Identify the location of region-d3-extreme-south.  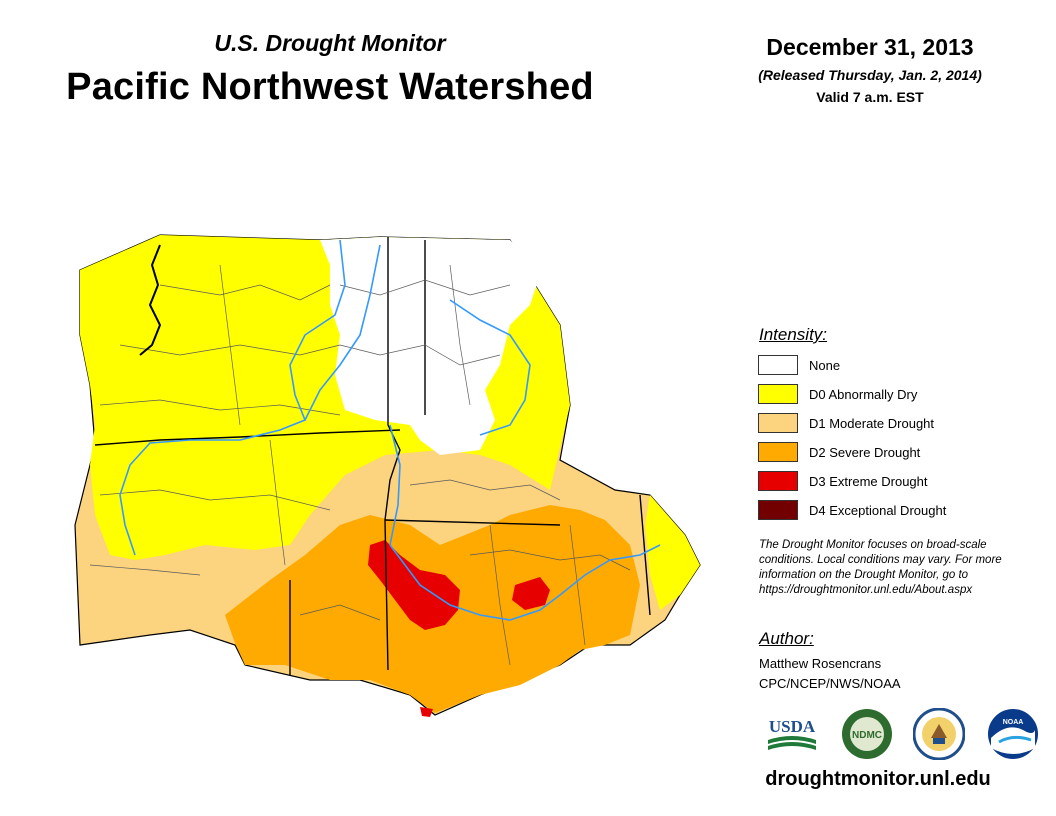
(426, 712).